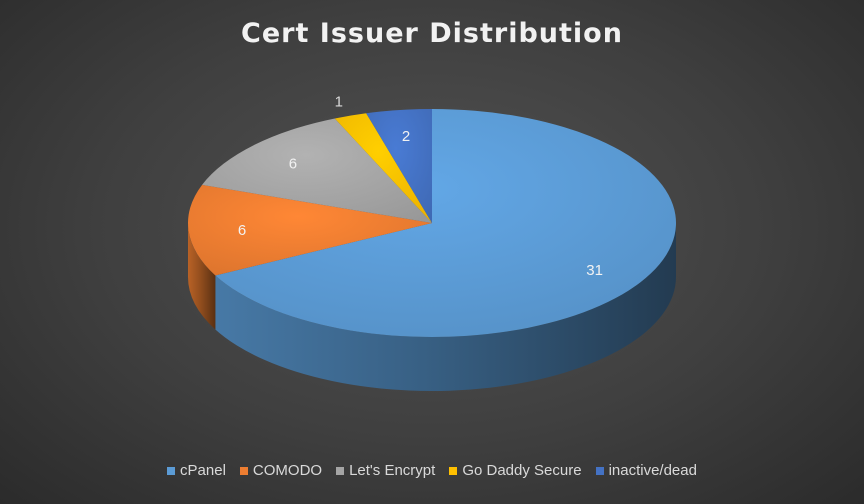  What do you see at coordinates (594, 270) in the screenshot?
I see `data-label-cpanel: 31` at bounding box center [594, 270].